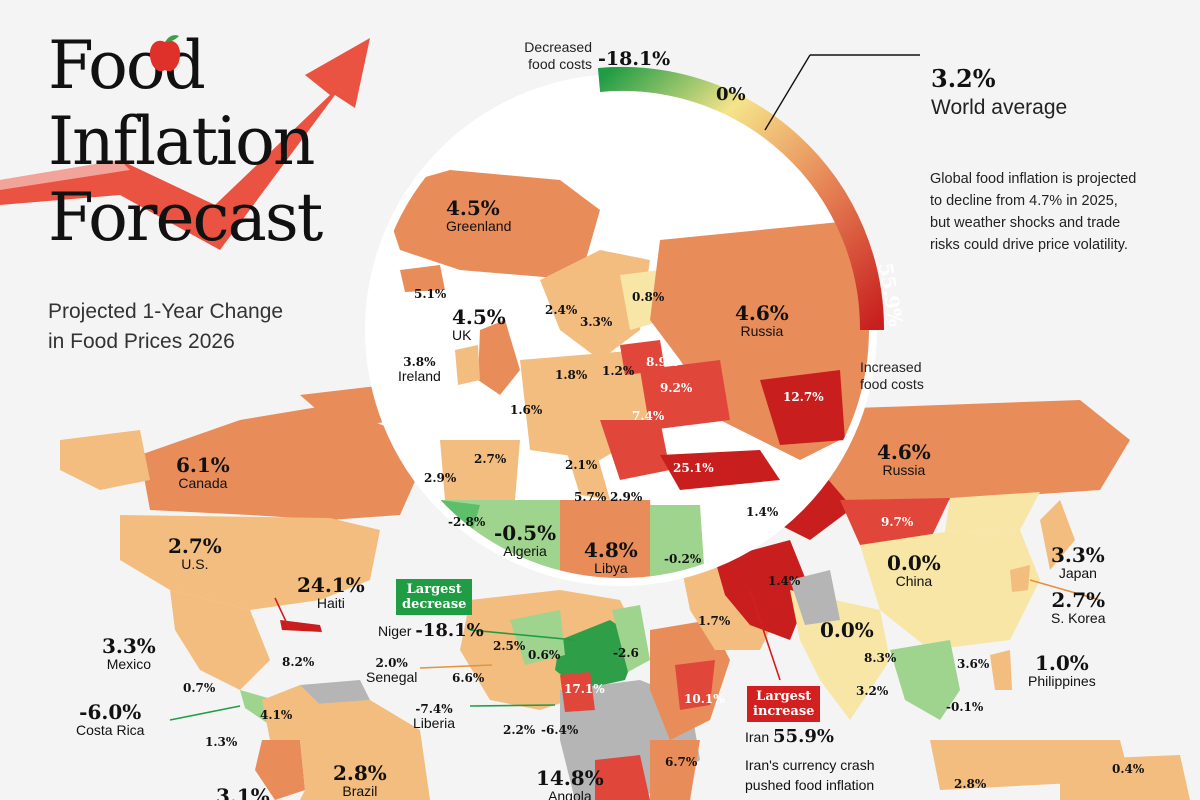 Image resolution: width=1200 pixels, height=800 pixels. What do you see at coordinates (642, 357) in the screenshot?
I see `baltic-shape` at bounding box center [642, 357].